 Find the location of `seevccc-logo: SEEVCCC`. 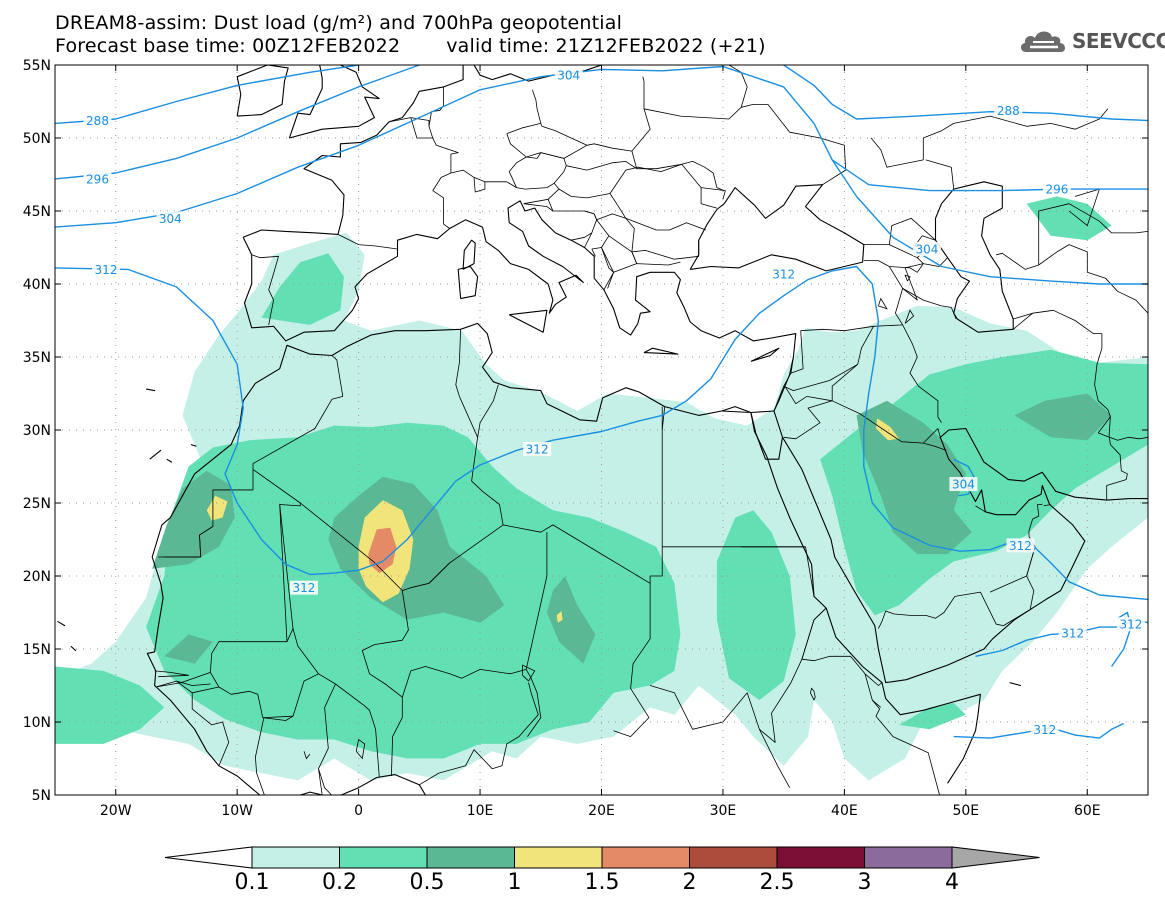

seevccc-logo: SEEVCCC is located at coordinates (1091, 42).